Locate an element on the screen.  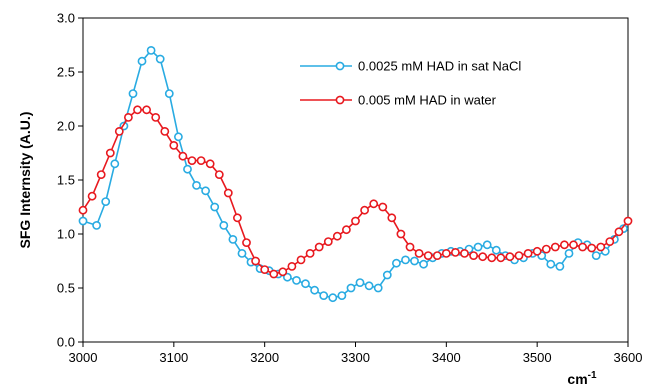
x-tick-label: 3100 is located at coordinates (173, 357).